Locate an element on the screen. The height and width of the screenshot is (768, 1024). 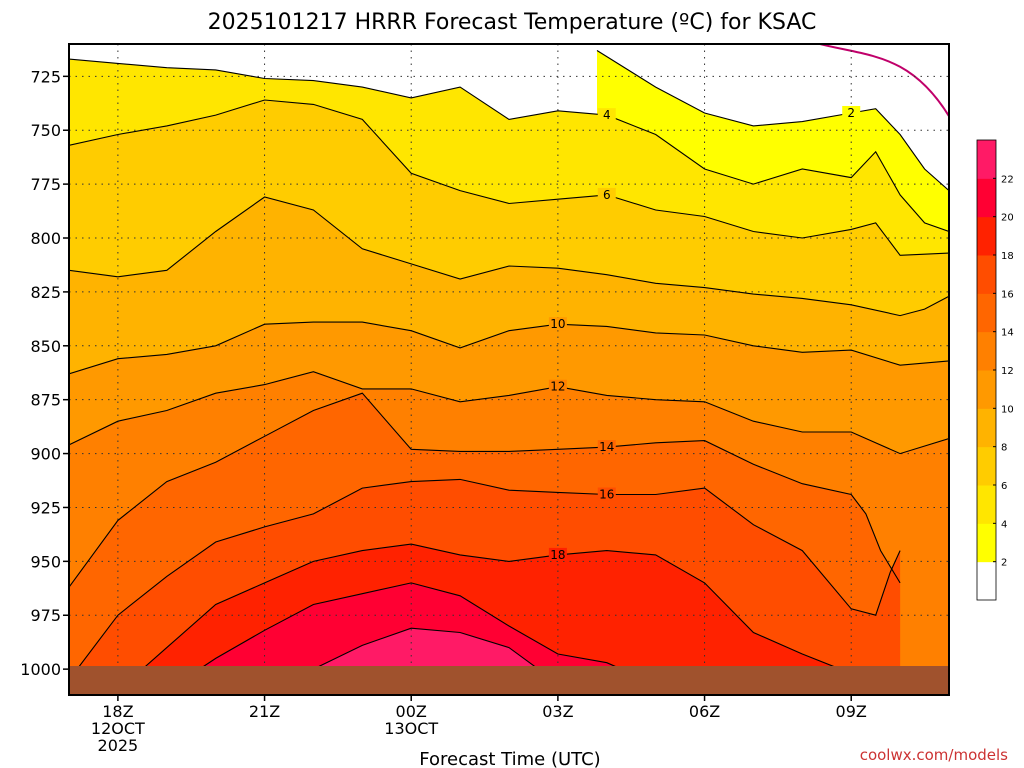
x-tick-label-1-2: 2025 is located at coordinates (118, 745).